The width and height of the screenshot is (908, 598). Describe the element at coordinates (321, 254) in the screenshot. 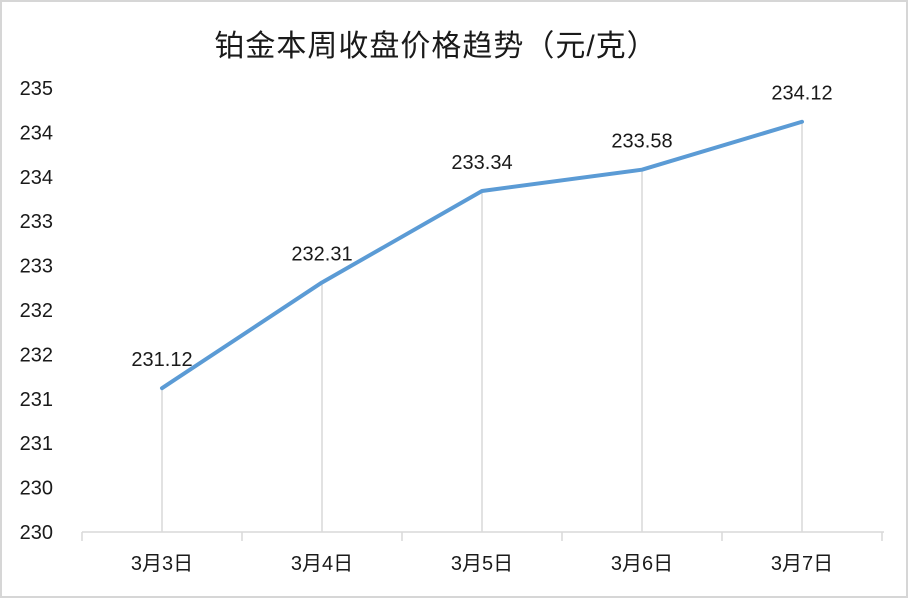

I see `data-label: 232.31` at that location.